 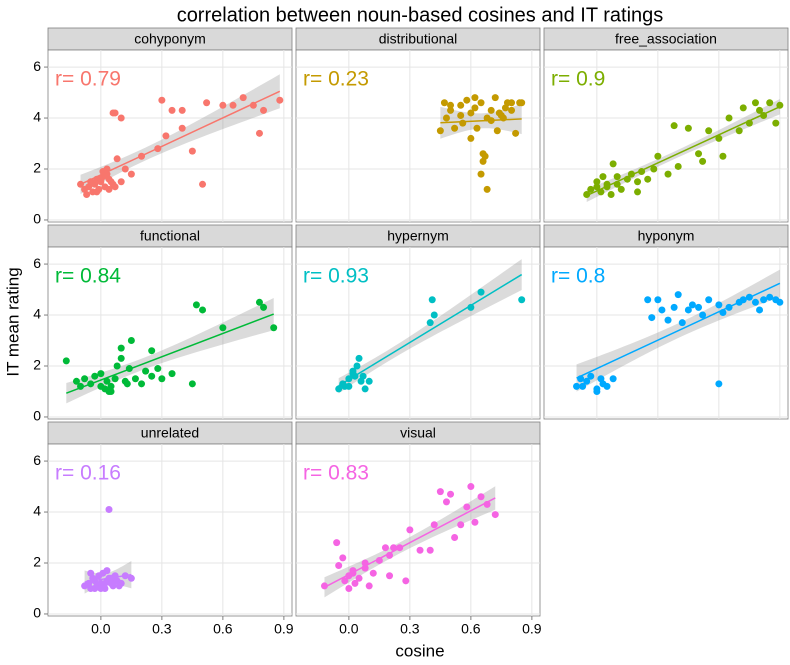 What do you see at coordinates (666, 39) in the screenshot?
I see `strip-label: free_association` at bounding box center [666, 39].